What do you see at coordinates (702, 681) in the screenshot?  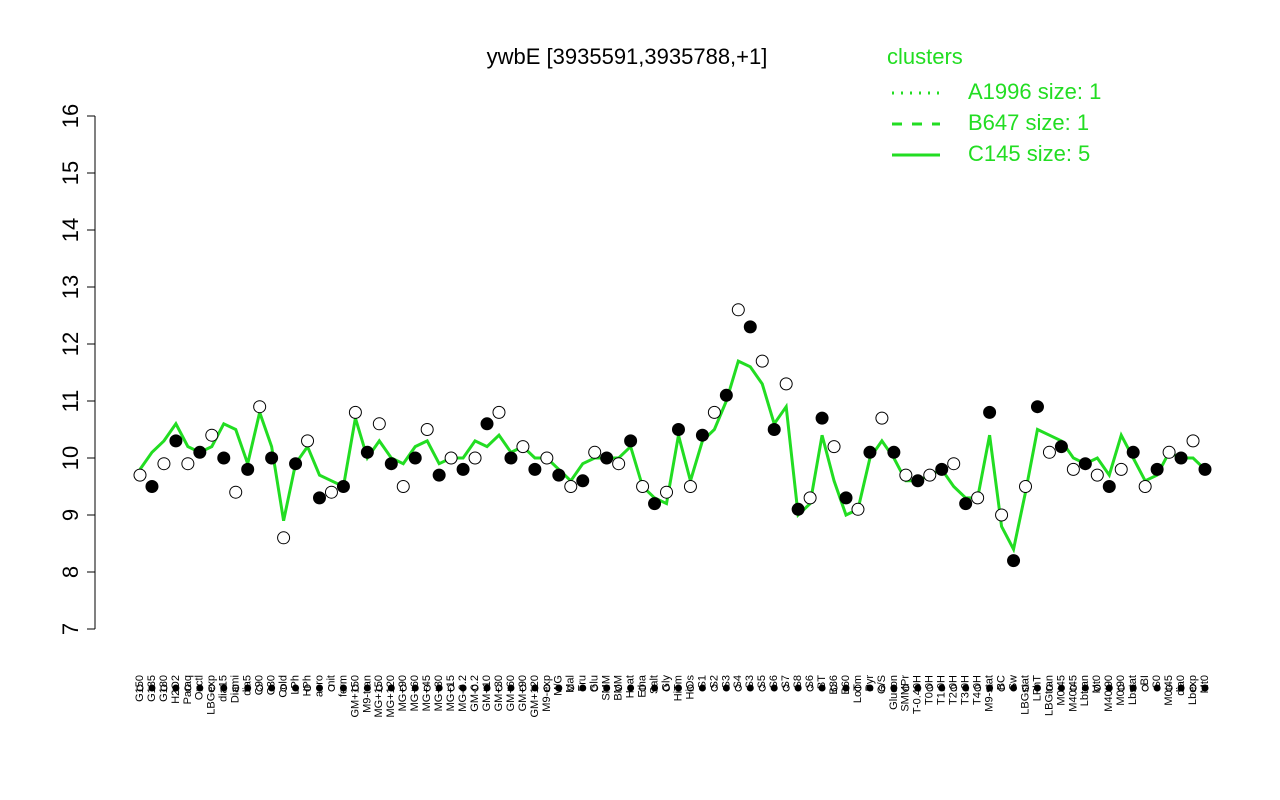 I see `x-tick-label: S1` at bounding box center [702, 681].